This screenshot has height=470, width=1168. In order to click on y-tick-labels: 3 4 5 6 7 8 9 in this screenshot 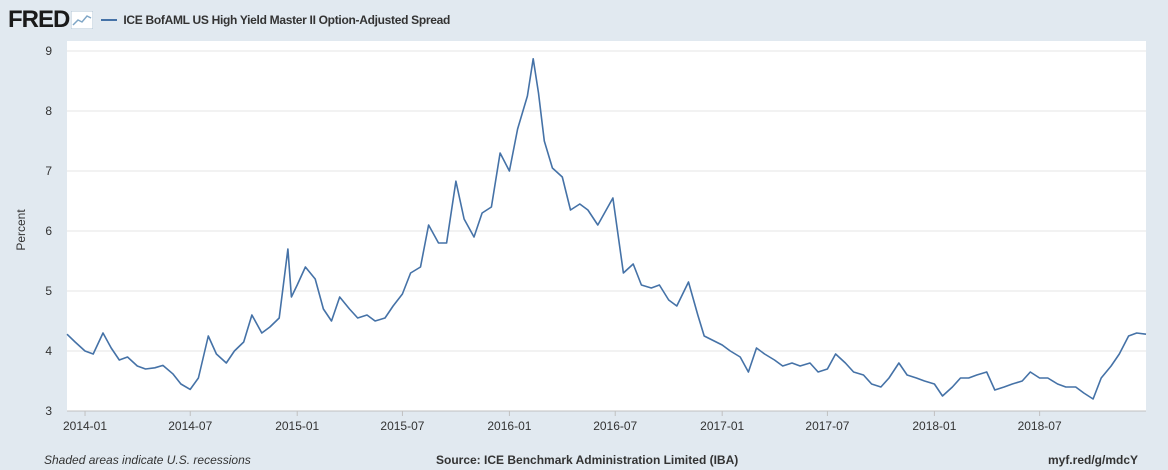, I will do `click(48, 231)`.